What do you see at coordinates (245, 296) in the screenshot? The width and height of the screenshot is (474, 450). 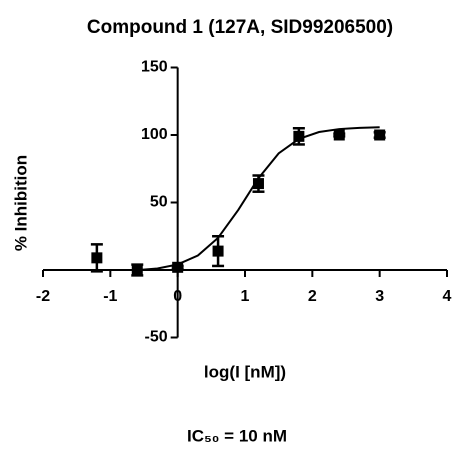 I see `x-tick-label: 1` at bounding box center [245, 296].